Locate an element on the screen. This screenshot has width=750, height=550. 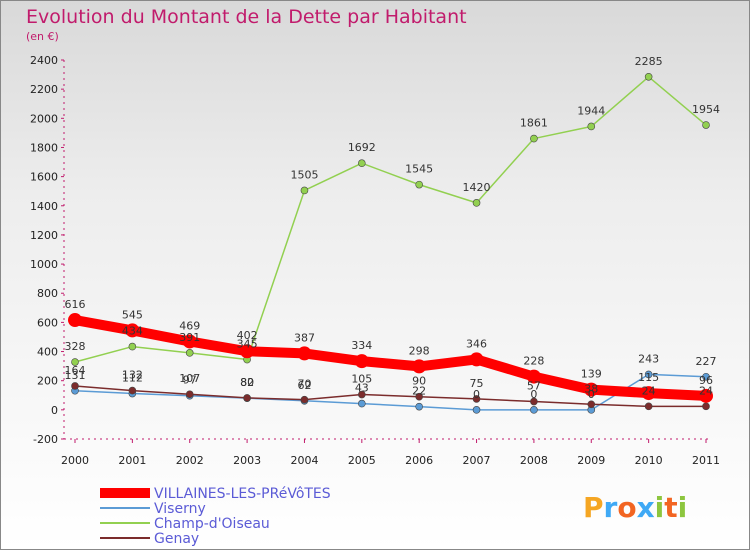
logo-text: Proxiti is located at coordinates (635, 507).